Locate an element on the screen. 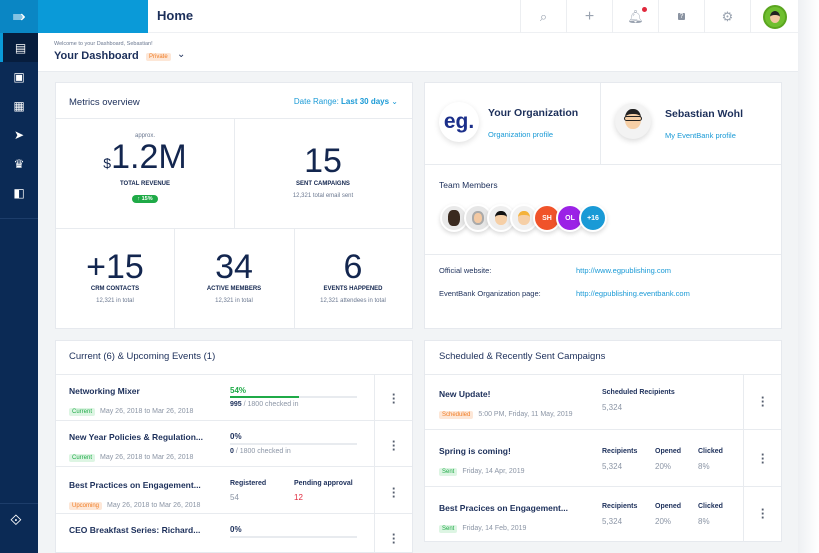 The image size is (819, 553). search-icon: ⌕ is located at coordinates (543, 16).